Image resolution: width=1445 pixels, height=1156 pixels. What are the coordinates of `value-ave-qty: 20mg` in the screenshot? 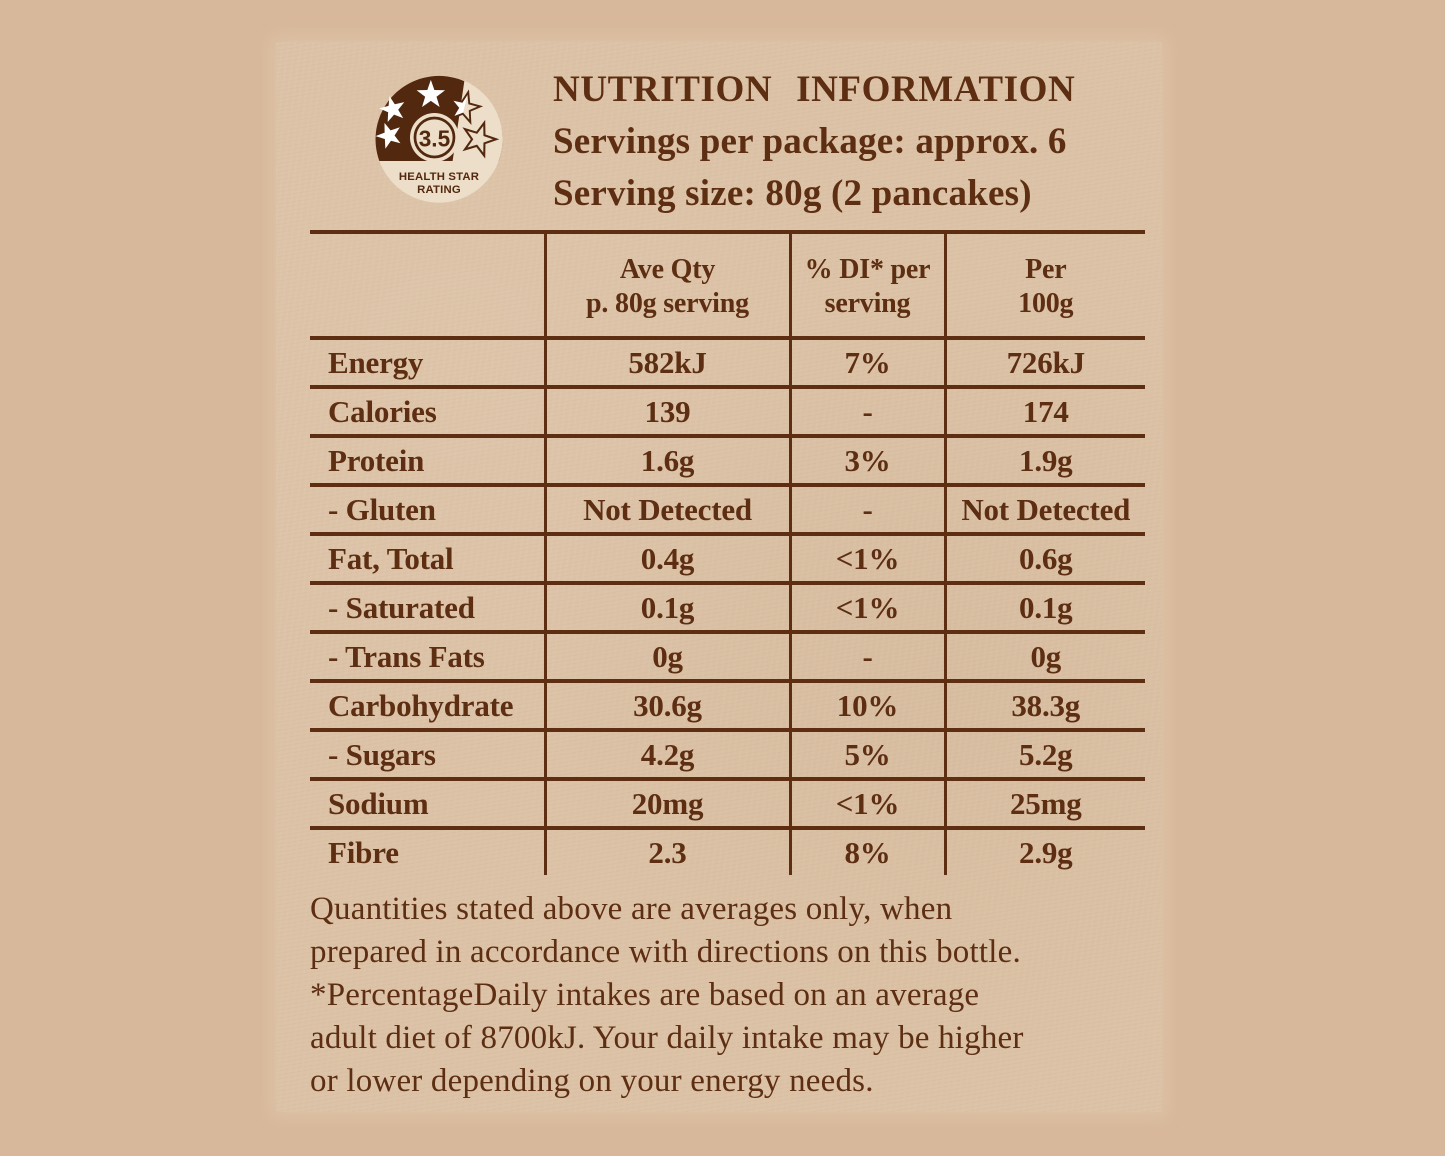 It's located at (666, 802).